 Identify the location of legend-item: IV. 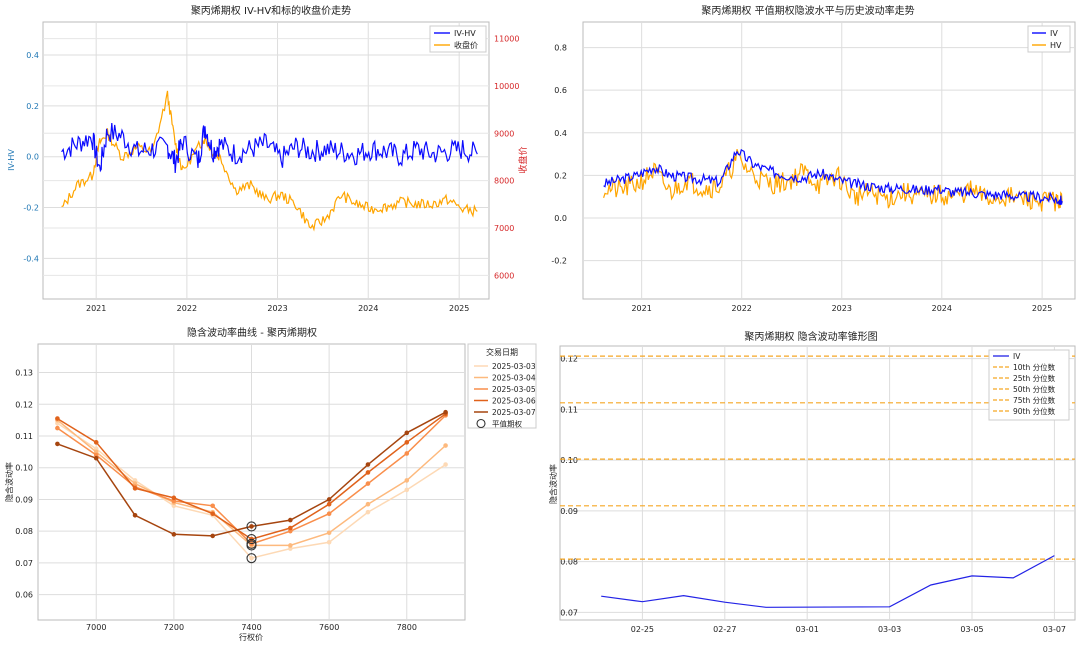
(1017, 356).